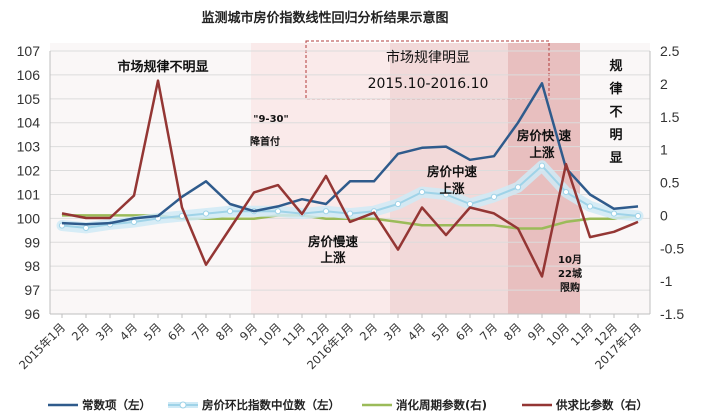  I want to click on annotation-mid-rise-line1: 房价中速, so click(452, 171).